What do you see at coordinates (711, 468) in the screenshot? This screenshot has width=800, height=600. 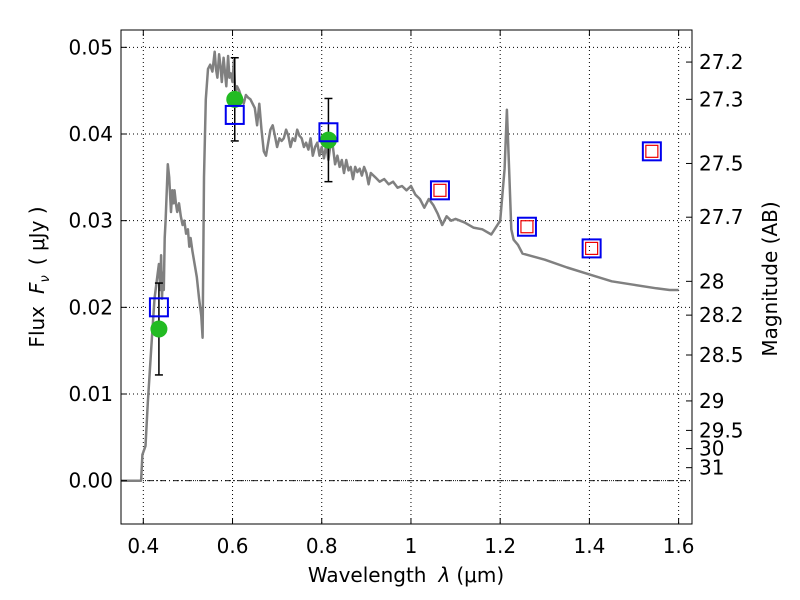 I see `mag-tick-label: 31` at bounding box center [711, 468].